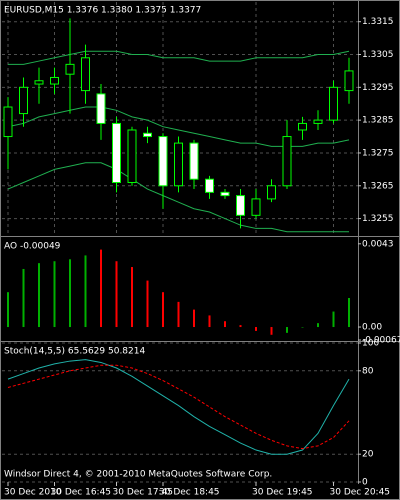 The image size is (400, 500). Describe the element at coordinates (378, 219) in the screenshot. I see `y-tick-label: 1.3255` at that location.